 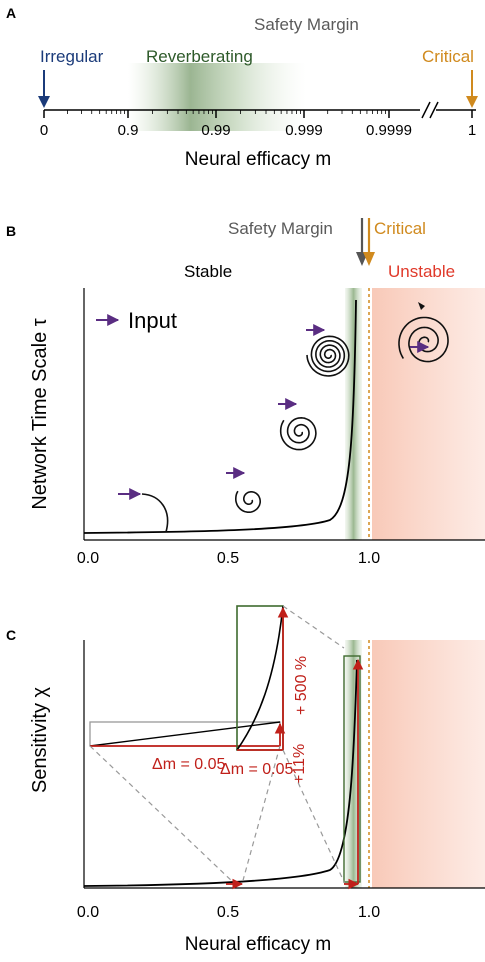 I want to click on zoom-box-low, so click(x=187, y=805).